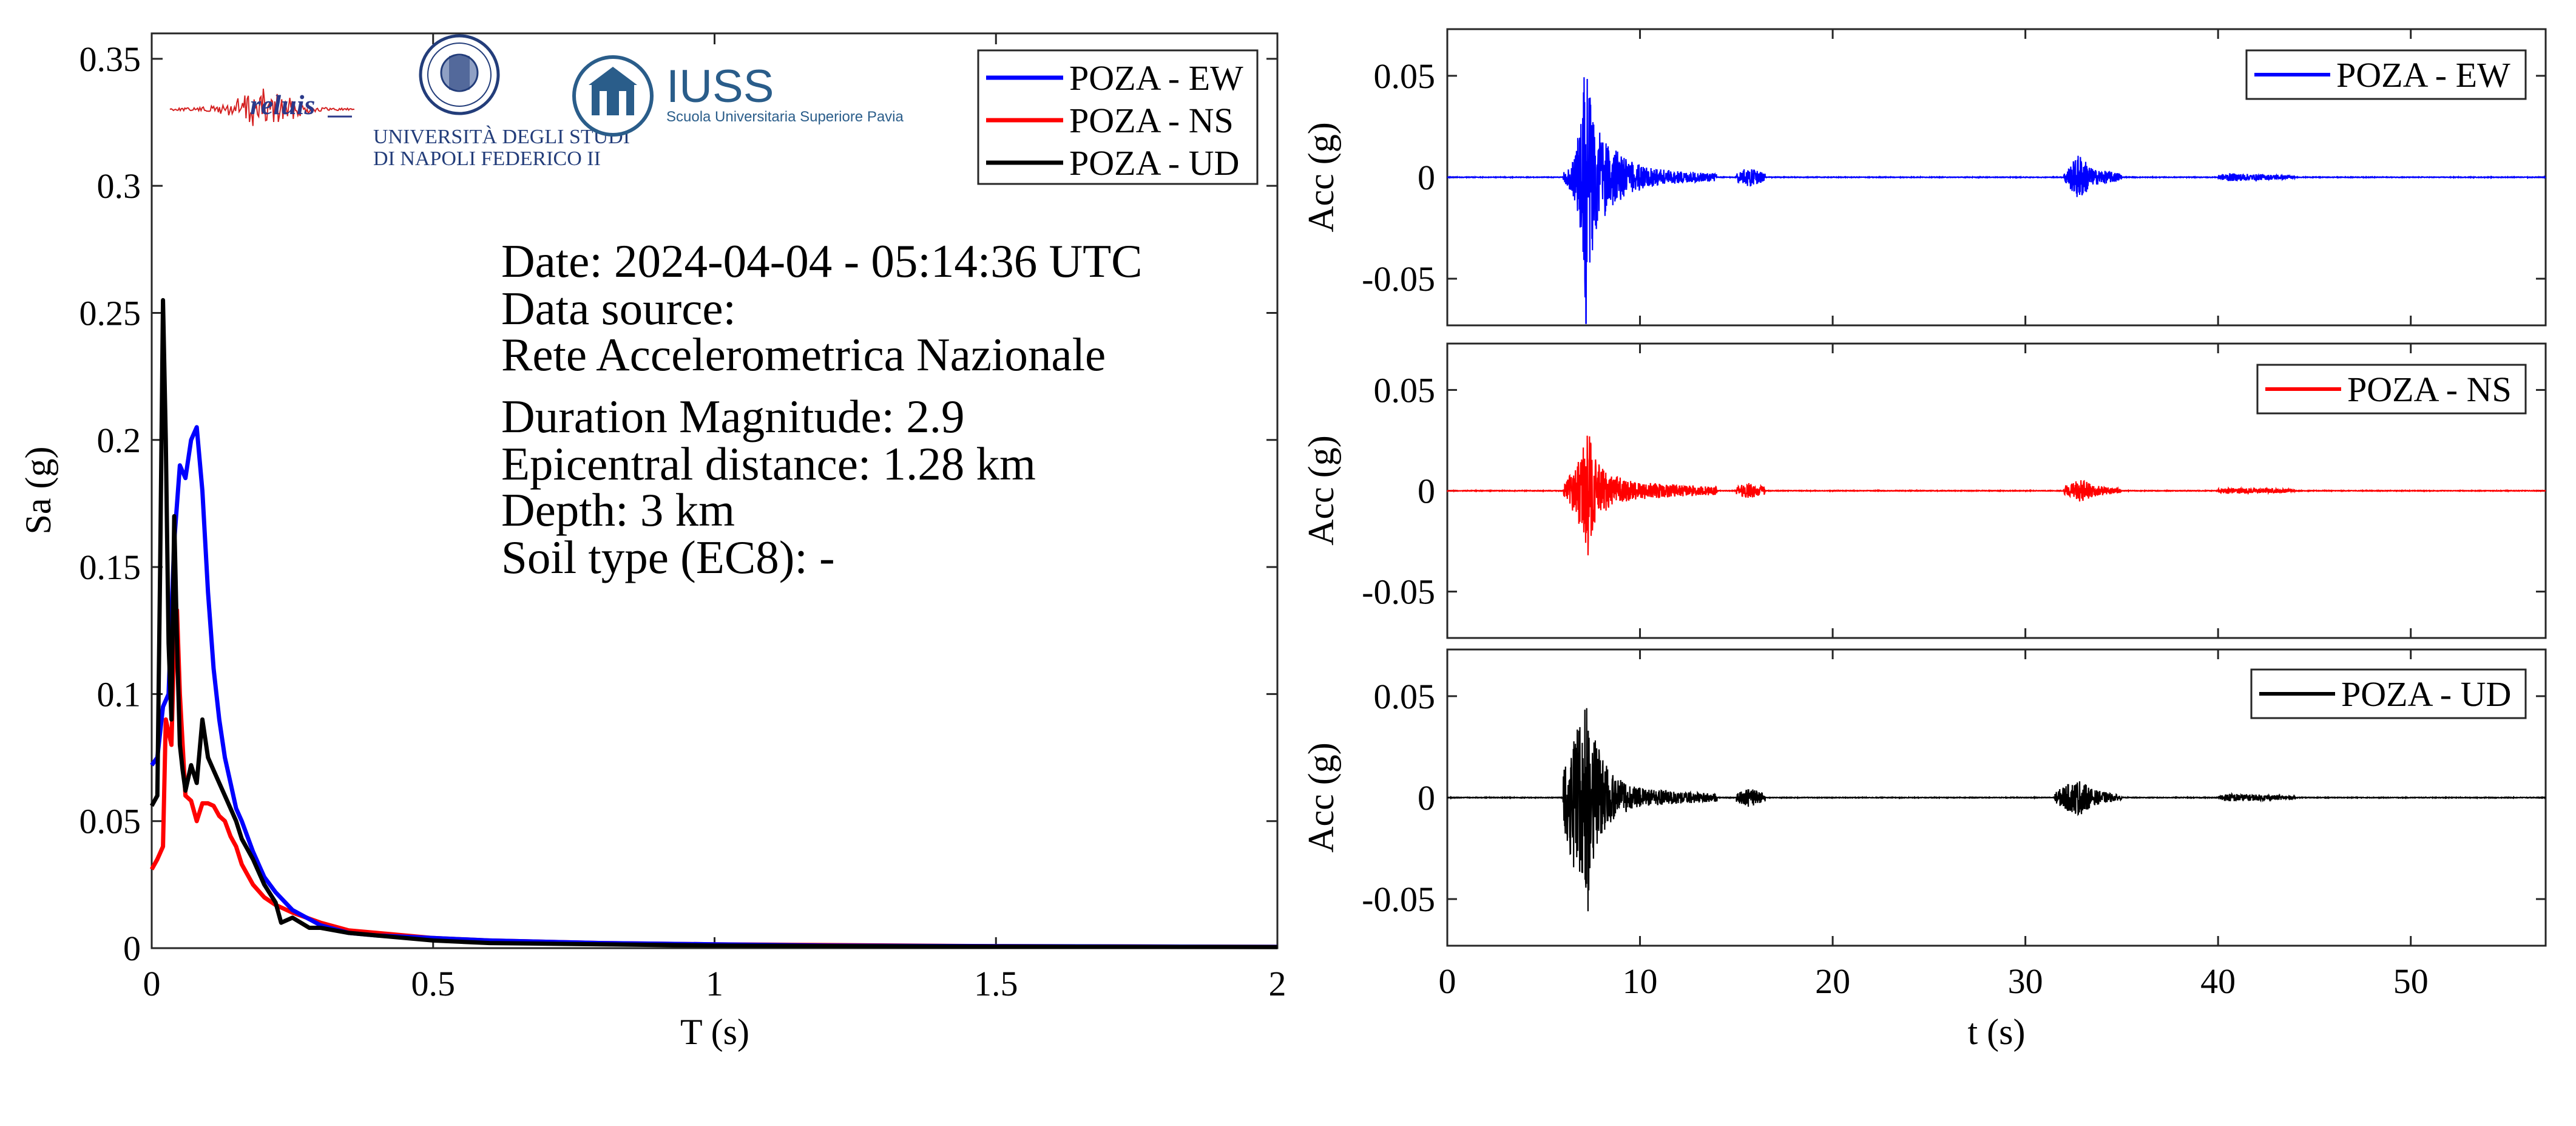 The width and height of the screenshot is (2576, 1126). What do you see at coordinates (119, 440) in the screenshot?
I see `spectrum-y-tick-label: 0.2` at bounding box center [119, 440].